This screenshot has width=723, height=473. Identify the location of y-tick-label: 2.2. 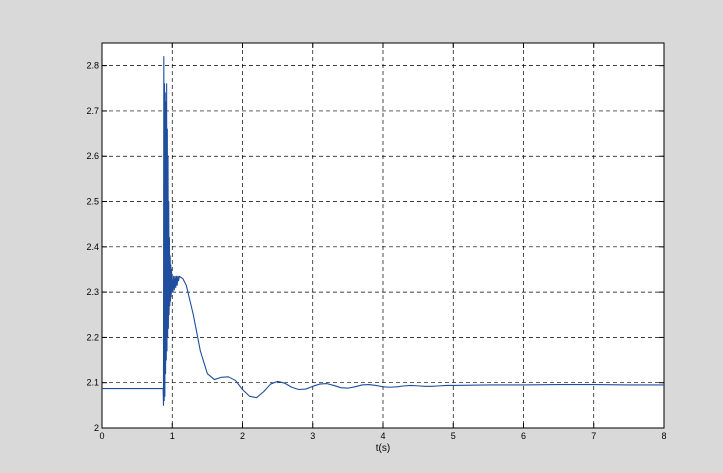
(92, 337).